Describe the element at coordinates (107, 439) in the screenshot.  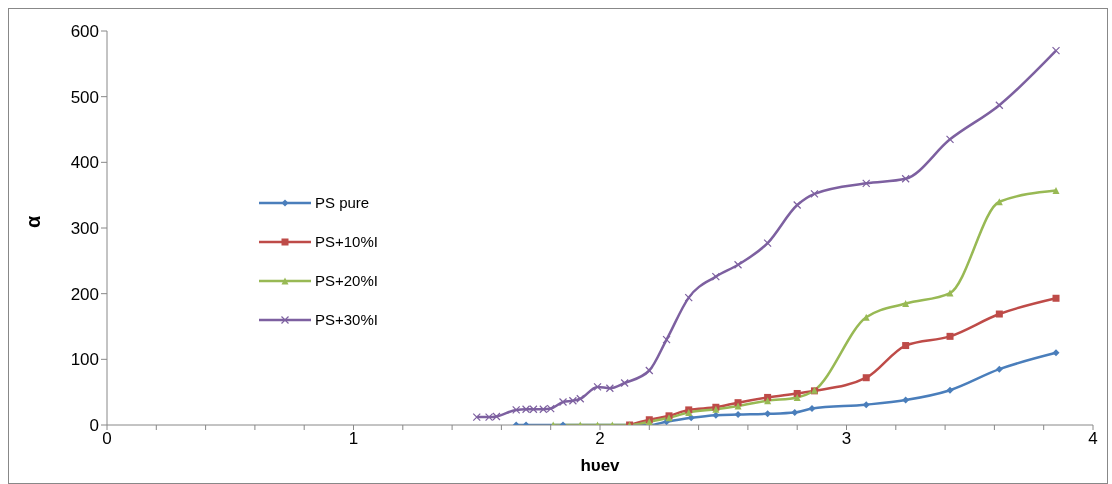
I see `x-tick-label: 0` at that location.